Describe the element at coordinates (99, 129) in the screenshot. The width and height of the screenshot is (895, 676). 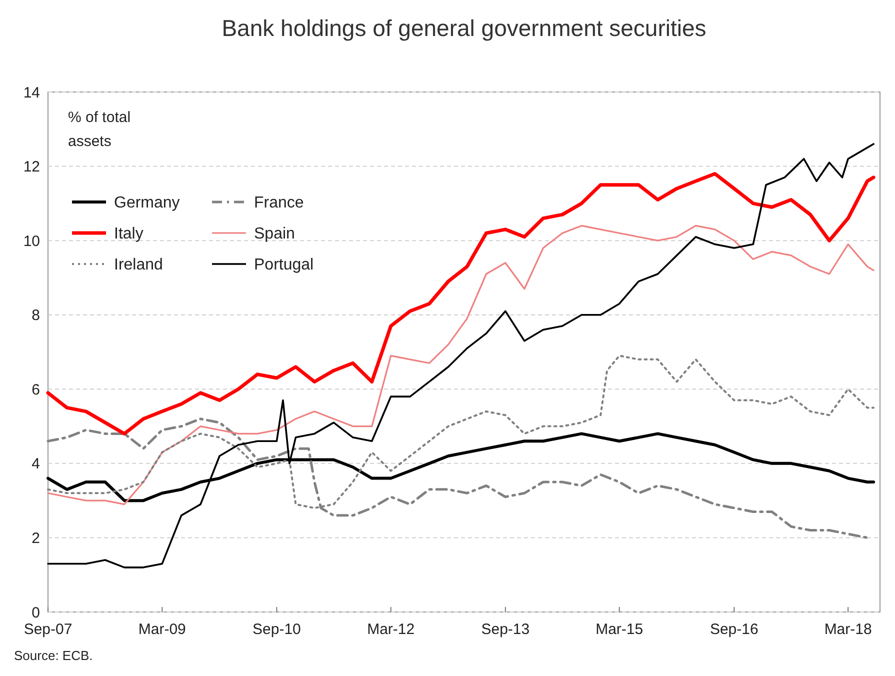
I see `y-axis-title: % of total assets` at that location.